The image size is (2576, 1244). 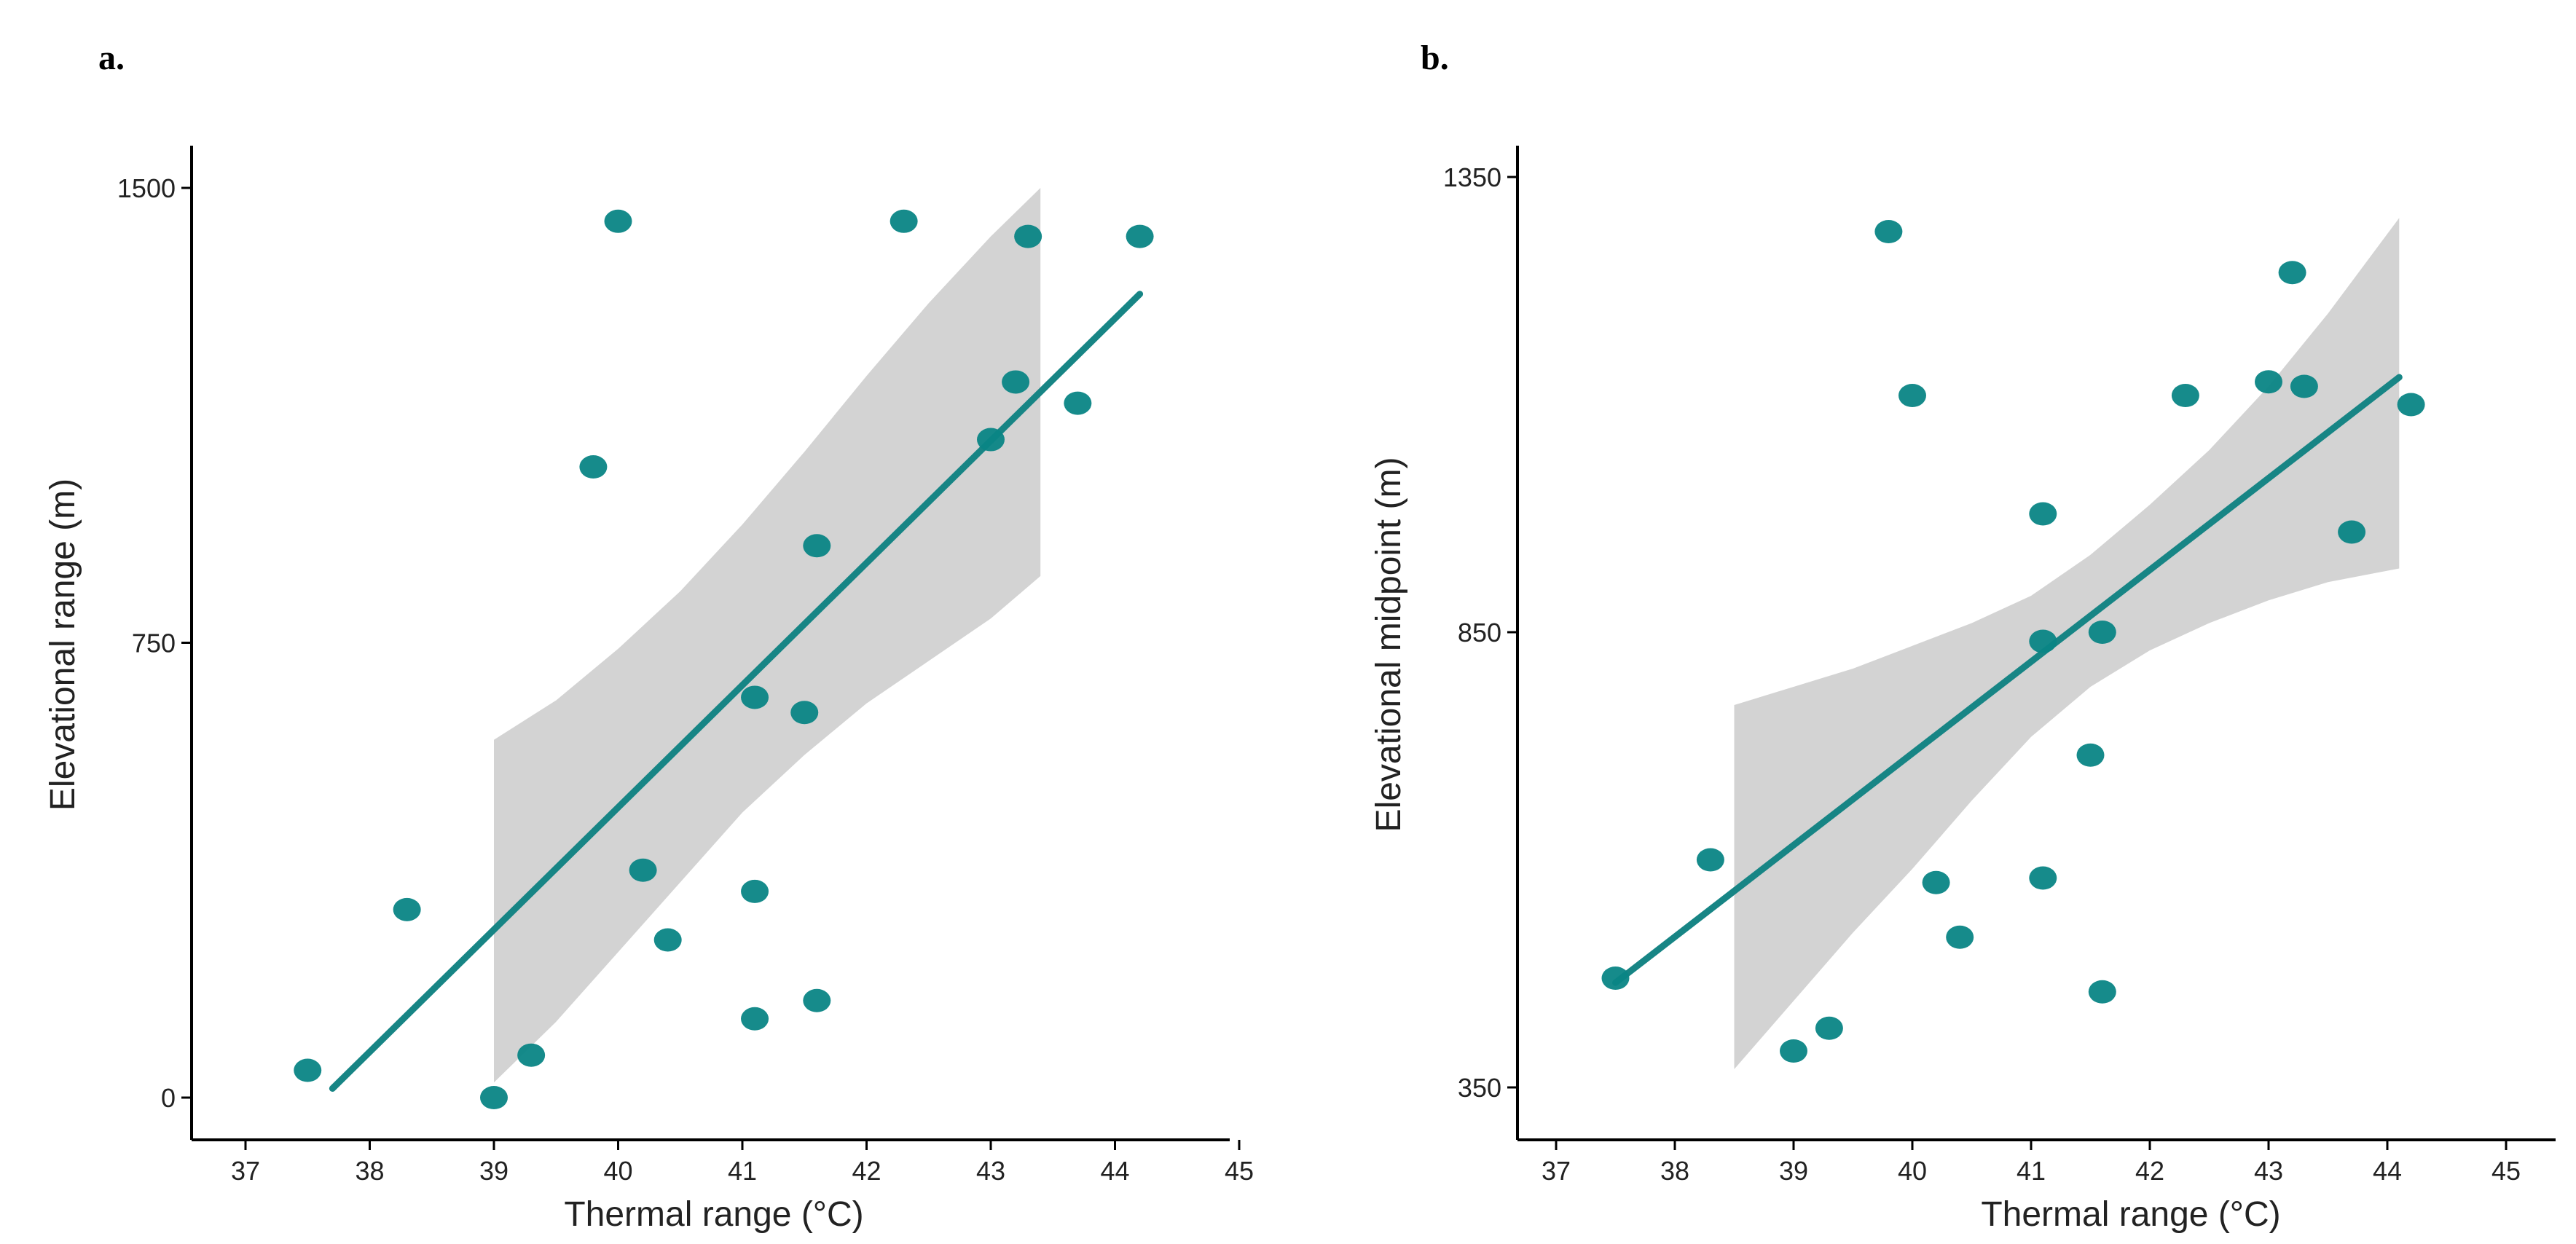 What do you see at coordinates (617, 1171) in the screenshot?
I see `panel-a-x-tick-label: 40` at bounding box center [617, 1171].